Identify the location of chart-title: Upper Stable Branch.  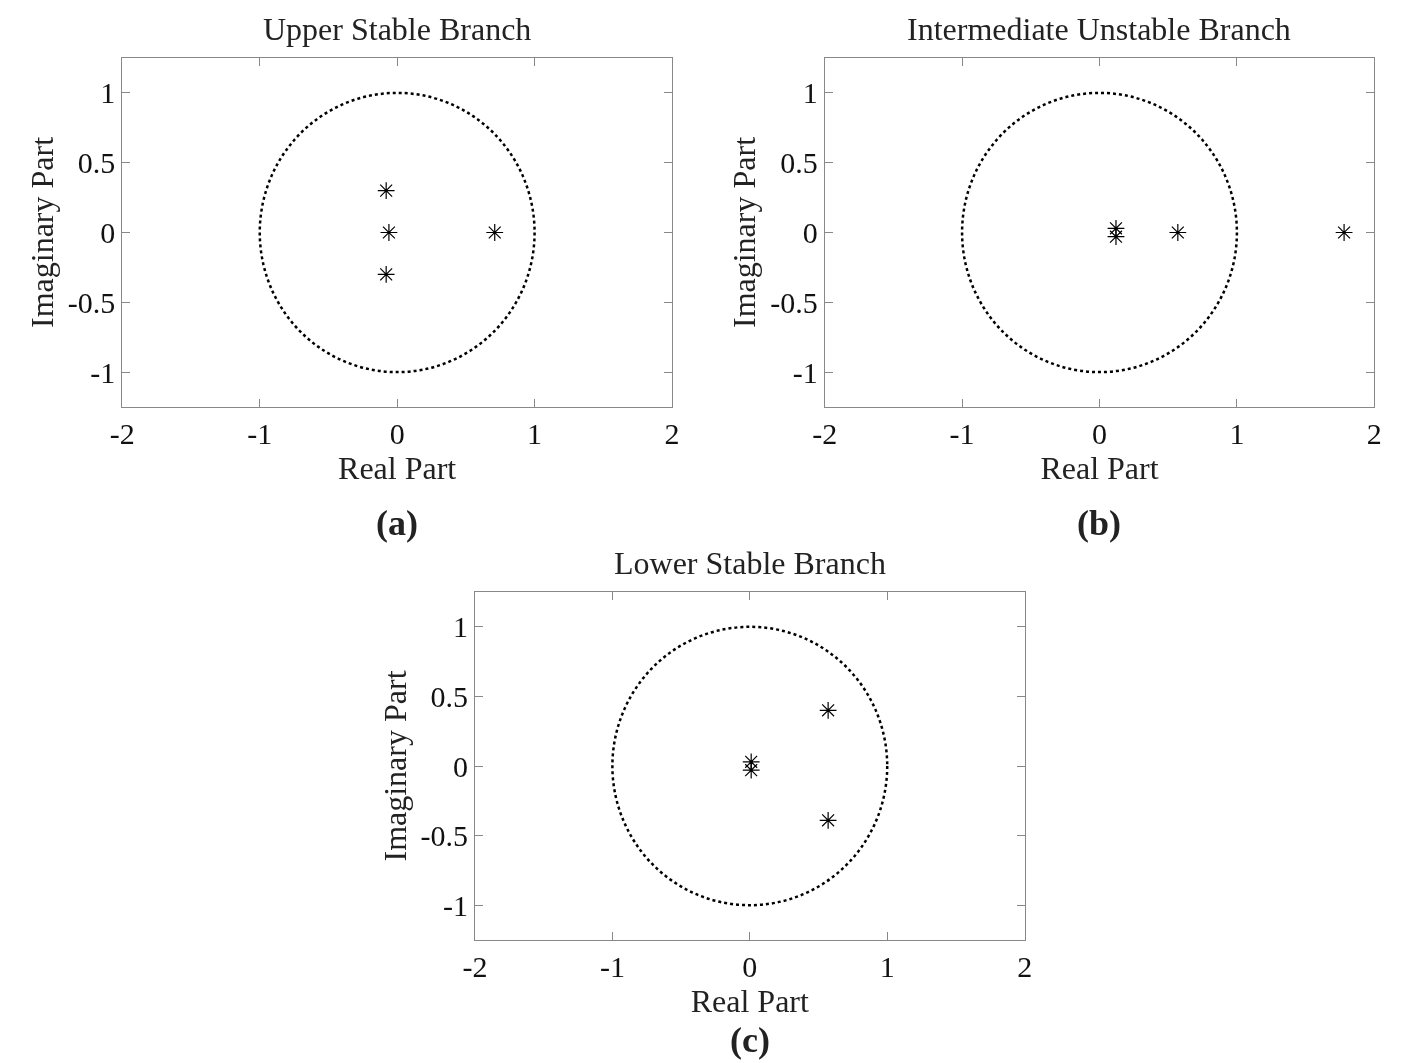
(397, 29).